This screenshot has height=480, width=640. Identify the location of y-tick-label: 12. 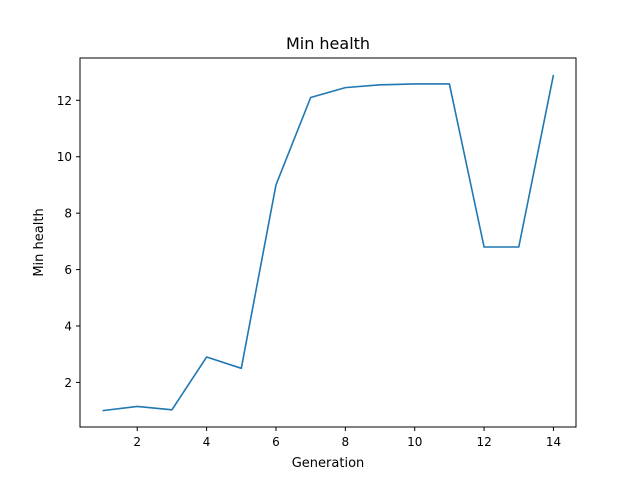
(64, 101).